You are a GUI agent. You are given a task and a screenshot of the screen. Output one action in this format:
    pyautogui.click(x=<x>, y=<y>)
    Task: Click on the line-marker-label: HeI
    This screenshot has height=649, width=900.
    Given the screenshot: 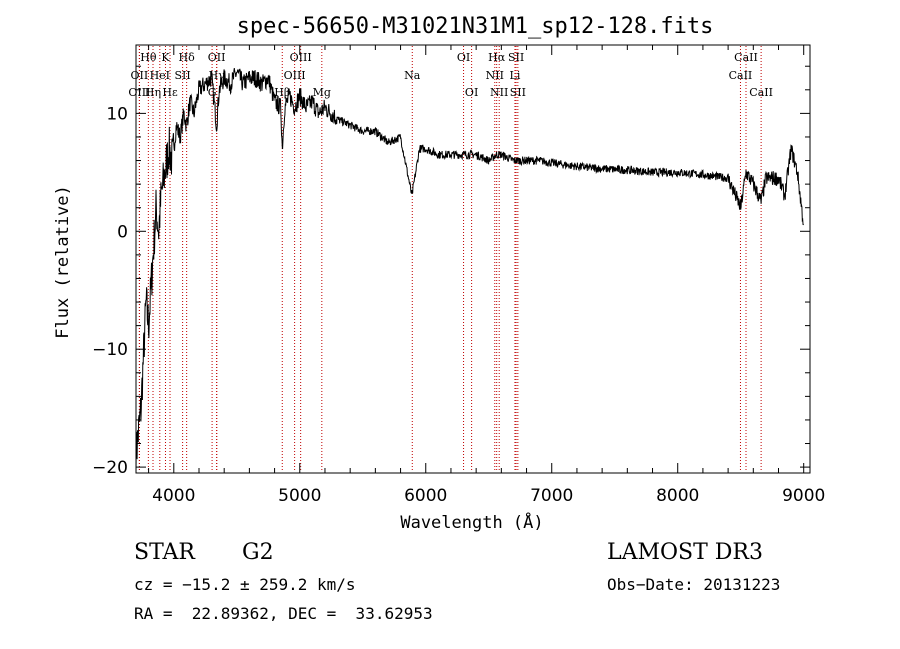 What is the action you would take?
    pyautogui.click(x=160, y=75)
    